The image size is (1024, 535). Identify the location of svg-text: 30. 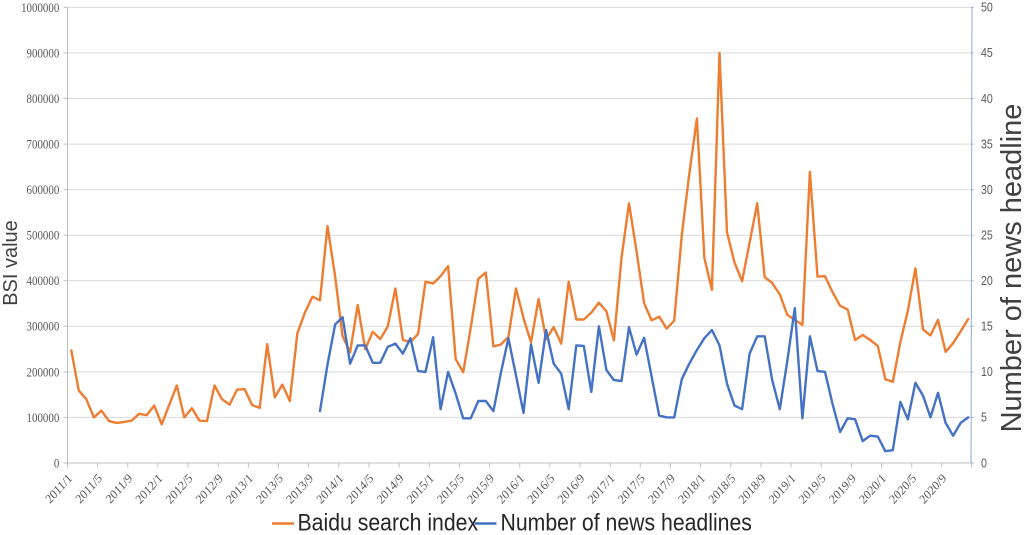
(987, 190).